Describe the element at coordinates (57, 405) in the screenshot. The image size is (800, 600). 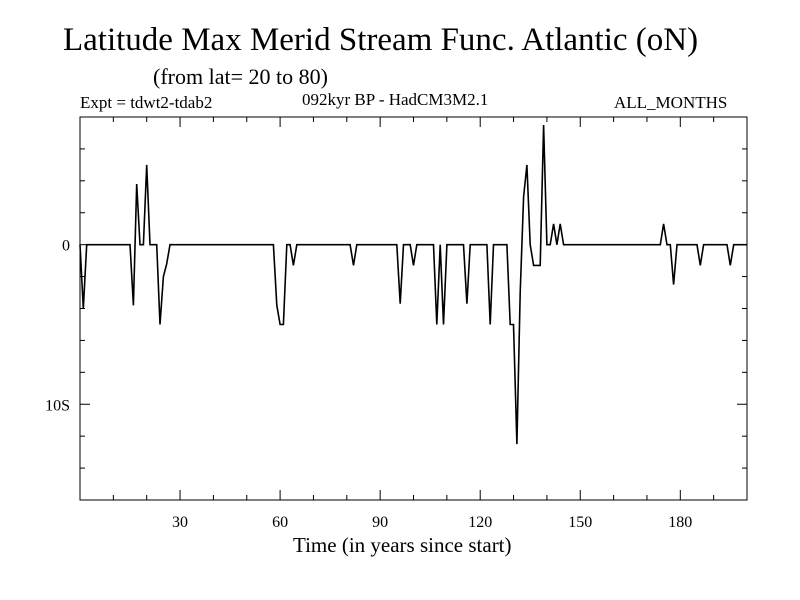
I see `y-tick-label: 10S` at that location.